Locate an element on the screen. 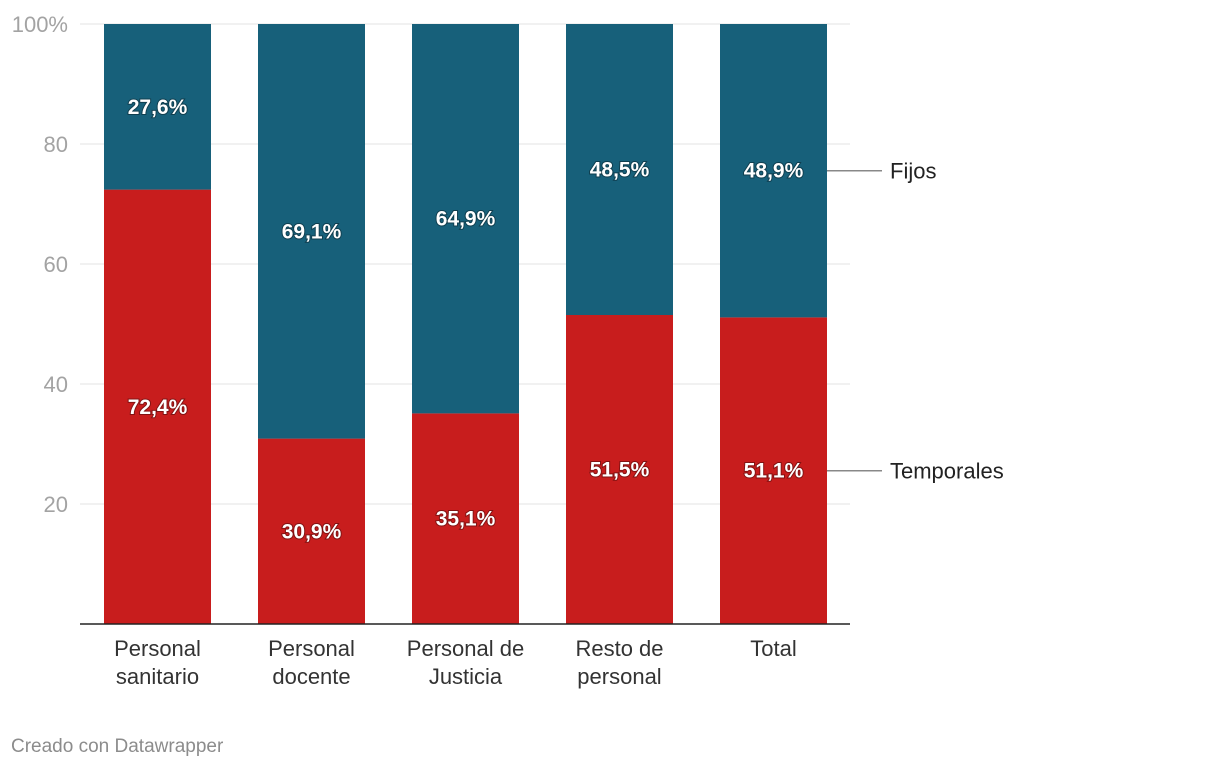  data-label: 64,9% is located at coordinates (466, 219).